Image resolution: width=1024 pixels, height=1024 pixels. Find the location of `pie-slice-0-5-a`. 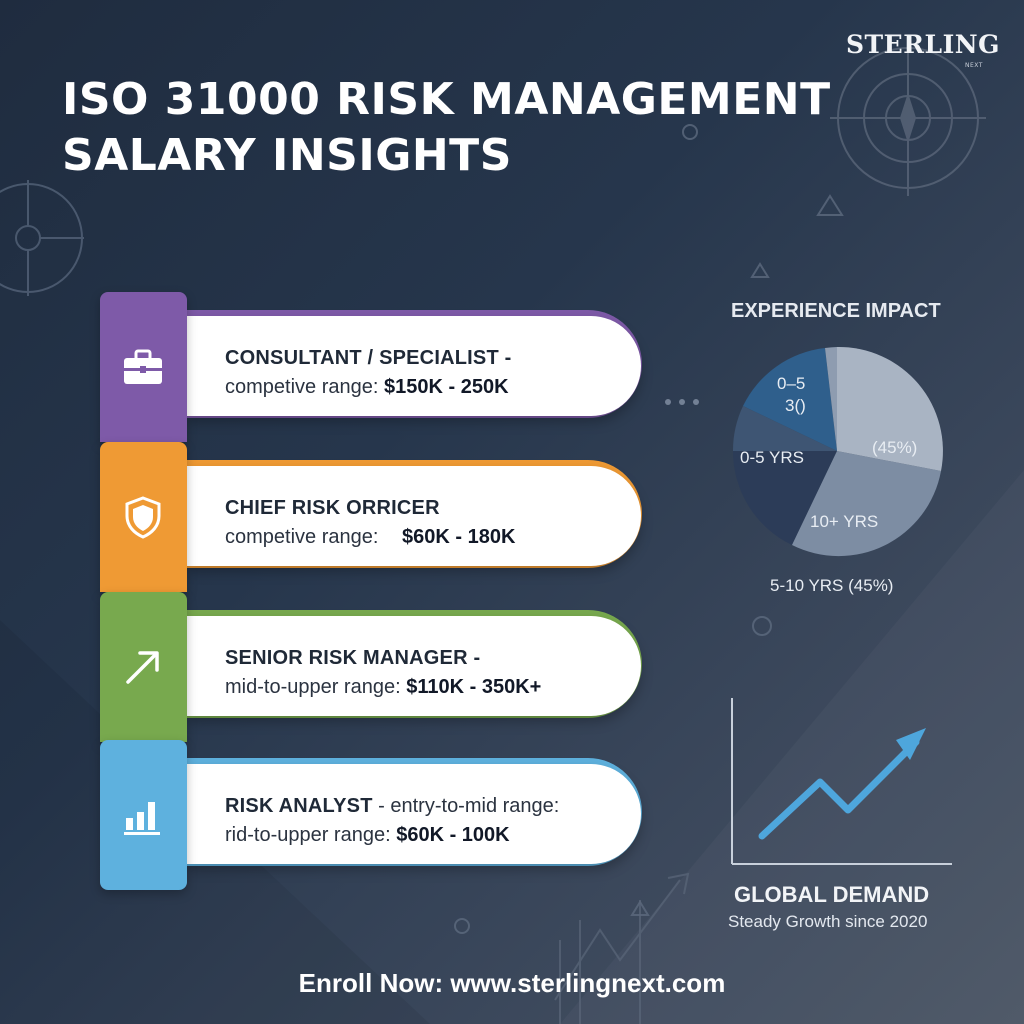

pie-slice-0-5-a is located at coordinates (790, 399).